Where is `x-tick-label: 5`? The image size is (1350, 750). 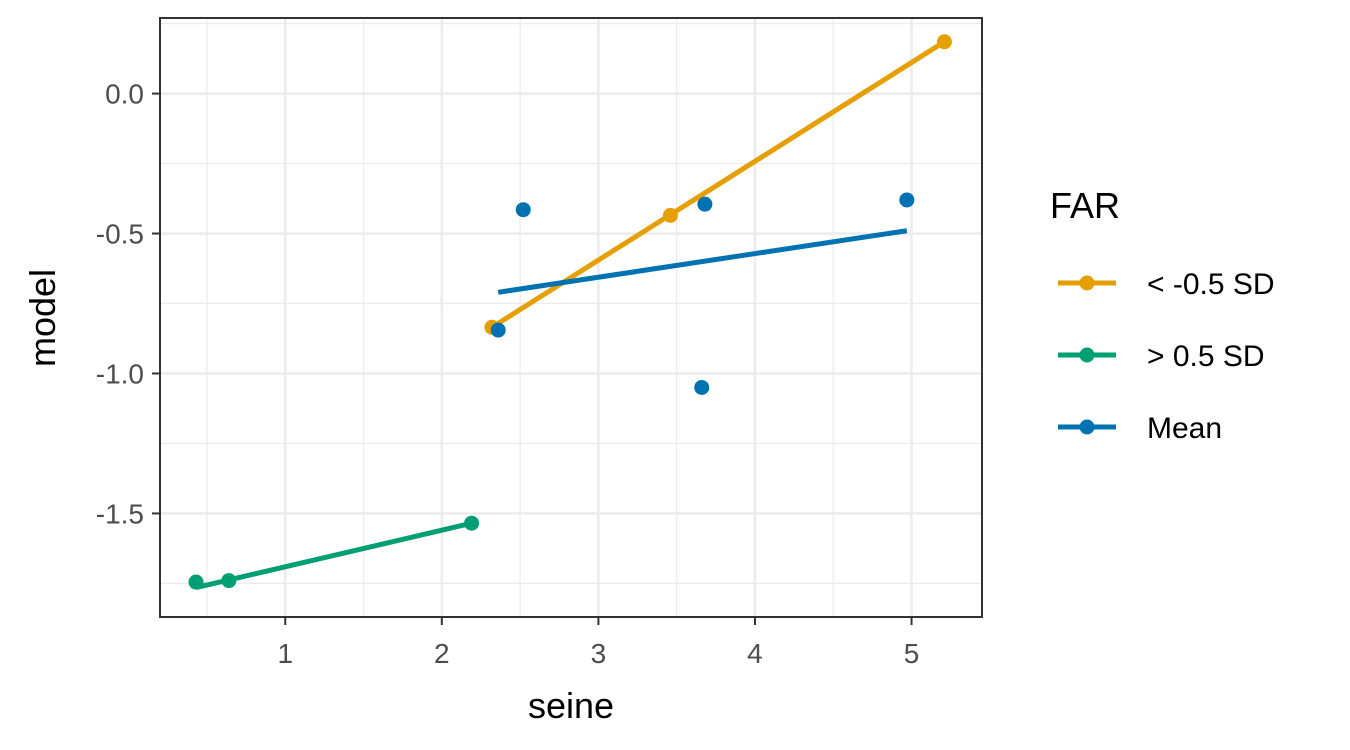
x-tick-label: 5 is located at coordinates (912, 653).